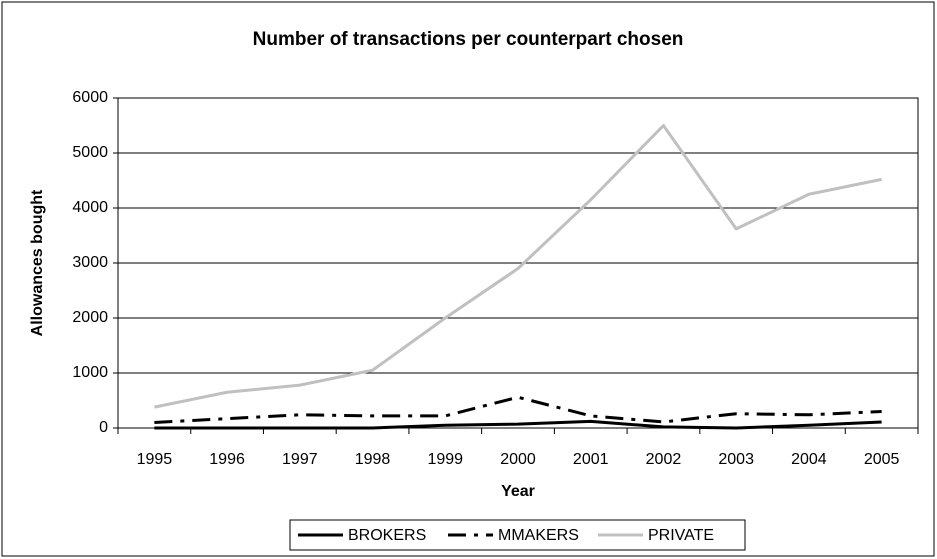 This screenshot has width=937, height=559. Describe the element at coordinates (809, 459) in the screenshot. I see `x-tick-label: 2004` at that location.